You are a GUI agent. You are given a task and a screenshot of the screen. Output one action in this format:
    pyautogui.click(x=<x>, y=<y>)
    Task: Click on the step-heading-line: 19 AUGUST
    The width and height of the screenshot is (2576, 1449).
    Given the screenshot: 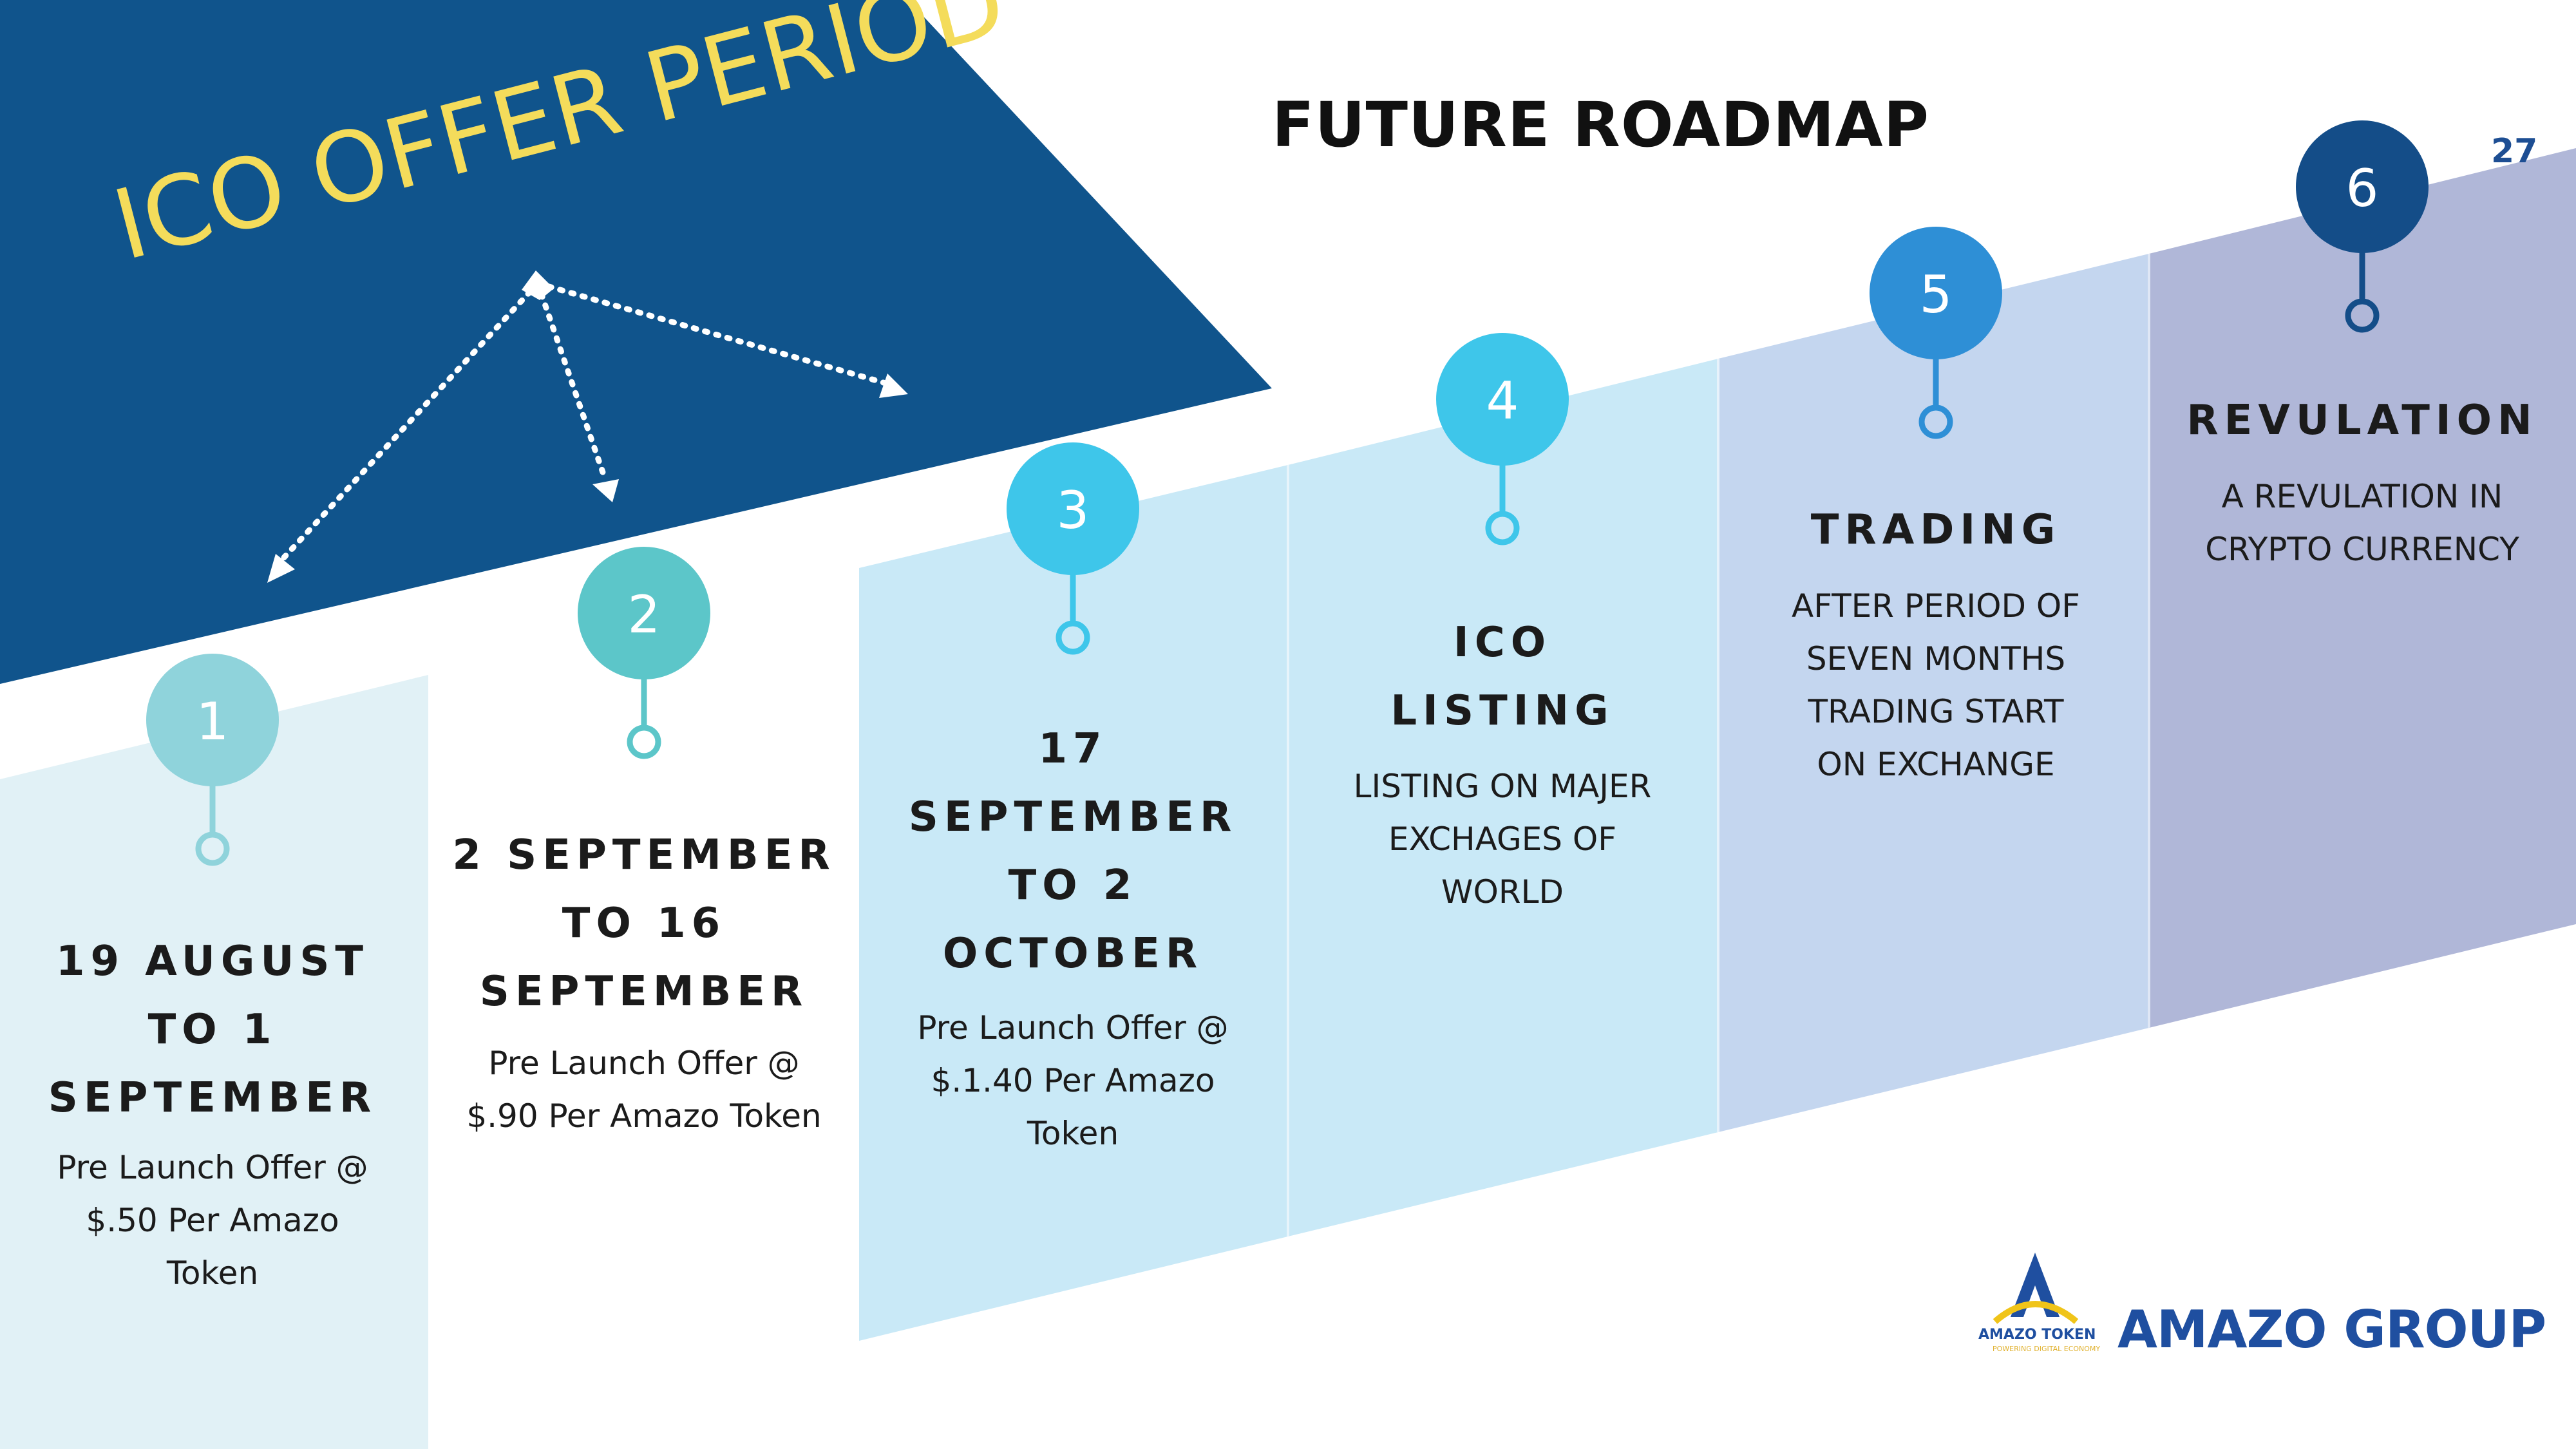 What is the action you would take?
    pyautogui.click(x=213, y=962)
    